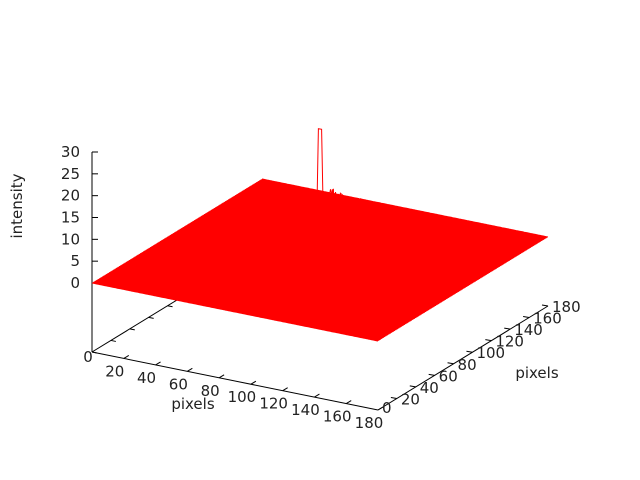  What do you see at coordinates (235, 381) in the screenshot?
I see `x-axis-line` at bounding box center [235, 381].